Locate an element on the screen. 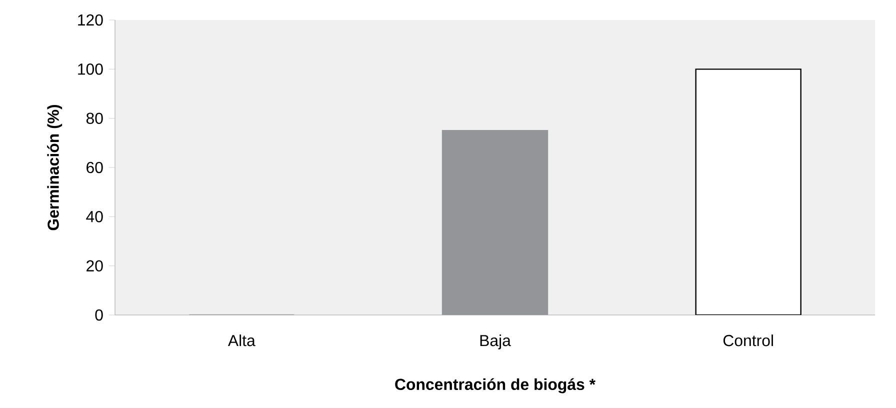  y-tick-label: 80 is located at coordinates (94, 118).